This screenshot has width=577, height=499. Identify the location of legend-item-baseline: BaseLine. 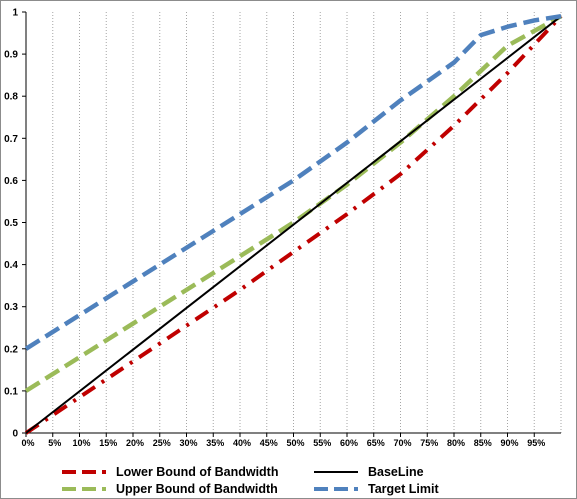
(368, 472).